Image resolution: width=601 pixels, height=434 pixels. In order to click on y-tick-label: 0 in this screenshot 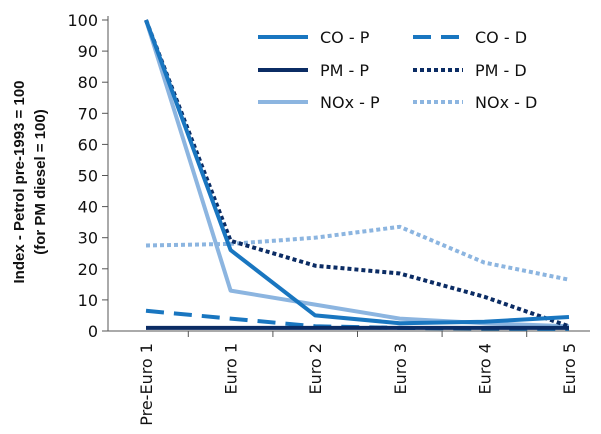, I will do `click(93, 331)`.